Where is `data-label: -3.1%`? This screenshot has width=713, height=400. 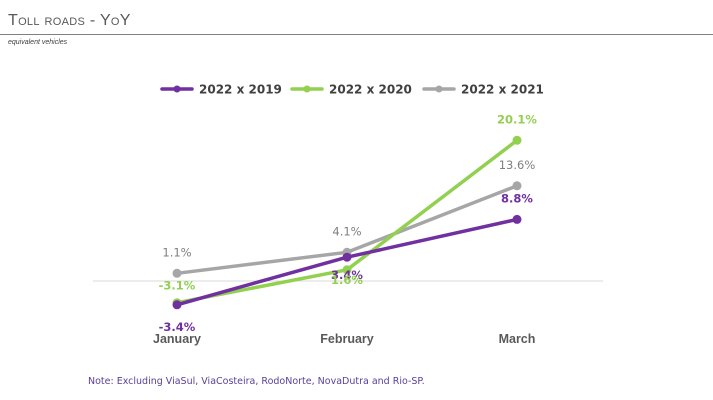
data-label: -3.1% is located at coordinates (177, 286).